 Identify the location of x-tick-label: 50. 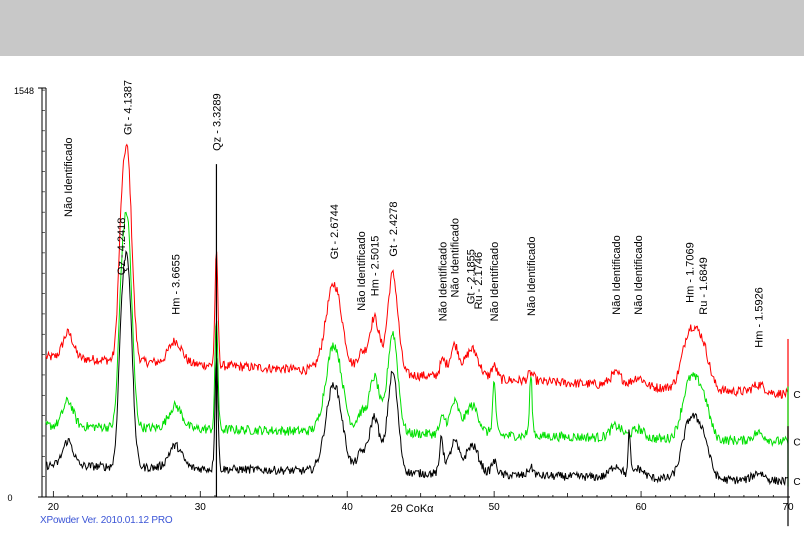
(495, 507).